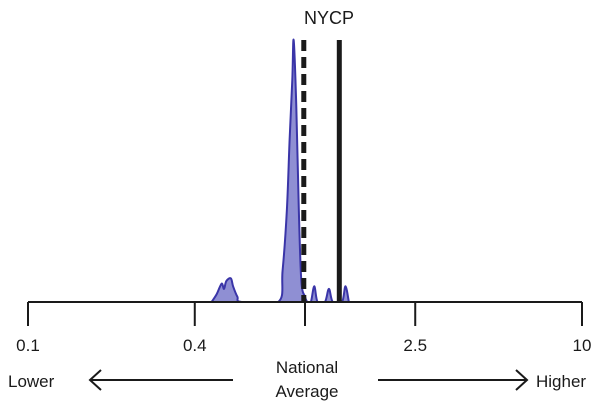  Describe the element at coordinates (31, 381) in the screenshot. I see `lower-label: Lower` at that location.